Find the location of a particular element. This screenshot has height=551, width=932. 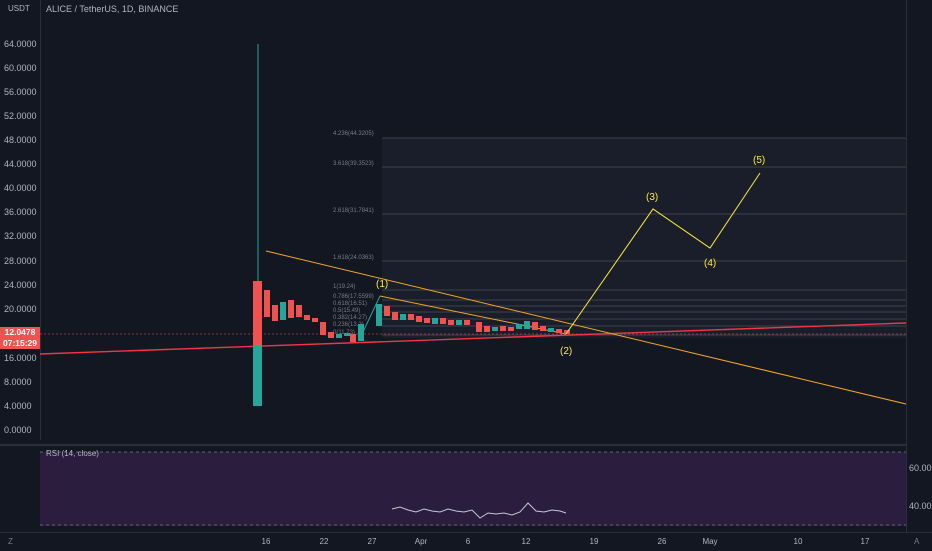

wave-label-4: (4) is located at coordinates (710, 263).